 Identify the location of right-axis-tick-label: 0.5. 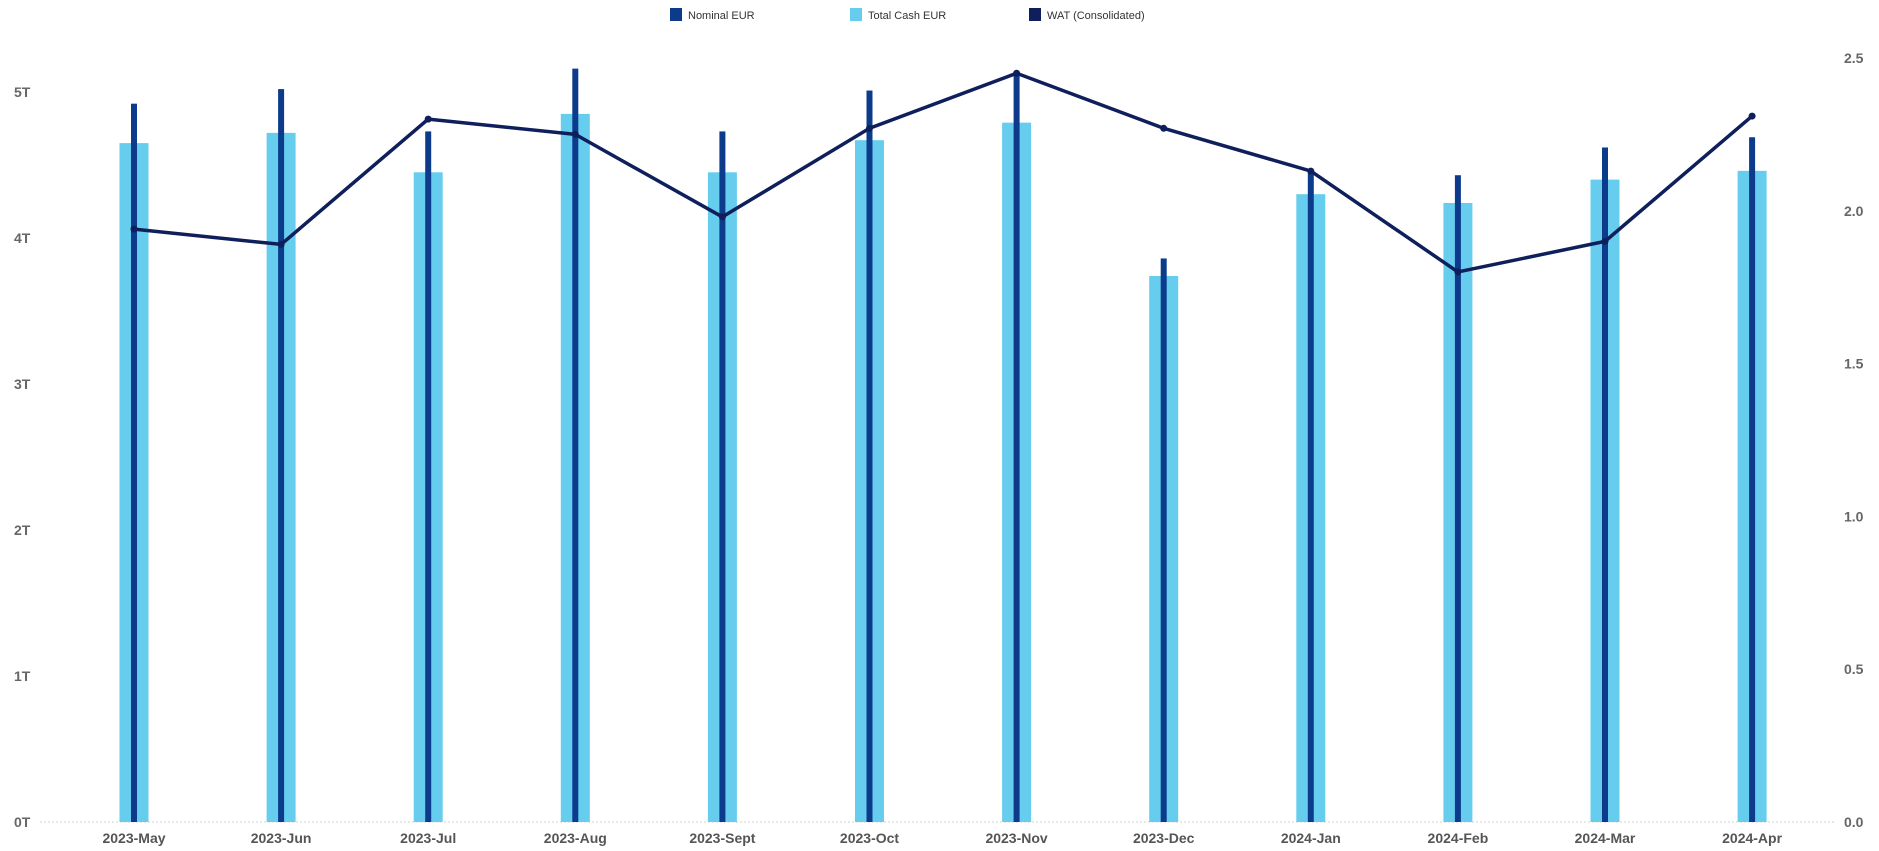
(1854, 669).